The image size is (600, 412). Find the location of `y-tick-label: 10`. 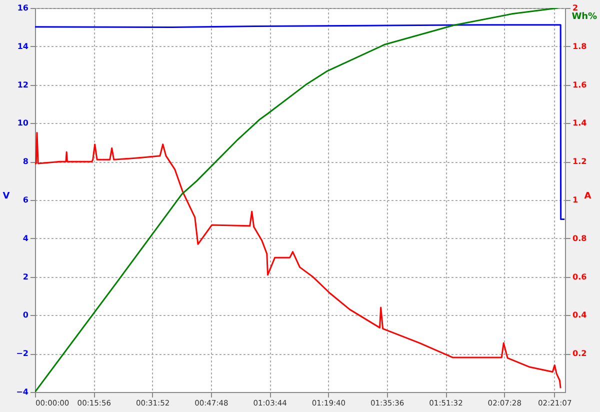

y-tick-label: 10 is located at coordinates (23, 123).